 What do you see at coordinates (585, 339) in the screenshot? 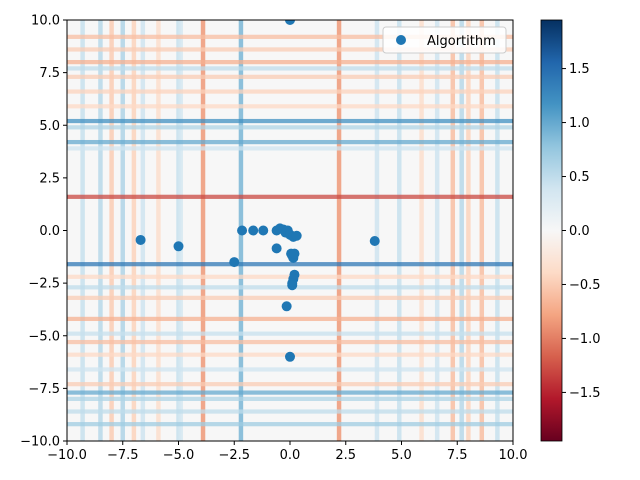
I see `colorbar-tick-label: −1.0` at bounding box center [585, 339].